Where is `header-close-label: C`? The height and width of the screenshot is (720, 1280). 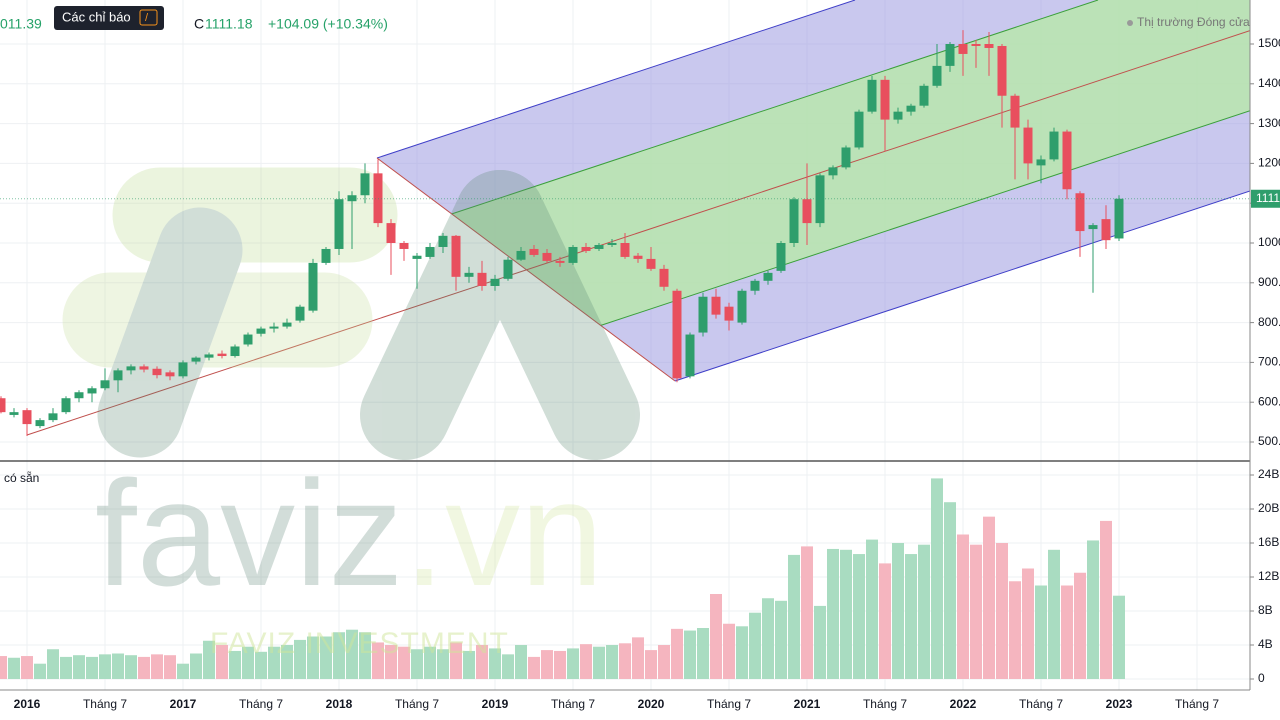 header-close-label: C is located at coordinates (199, 24).